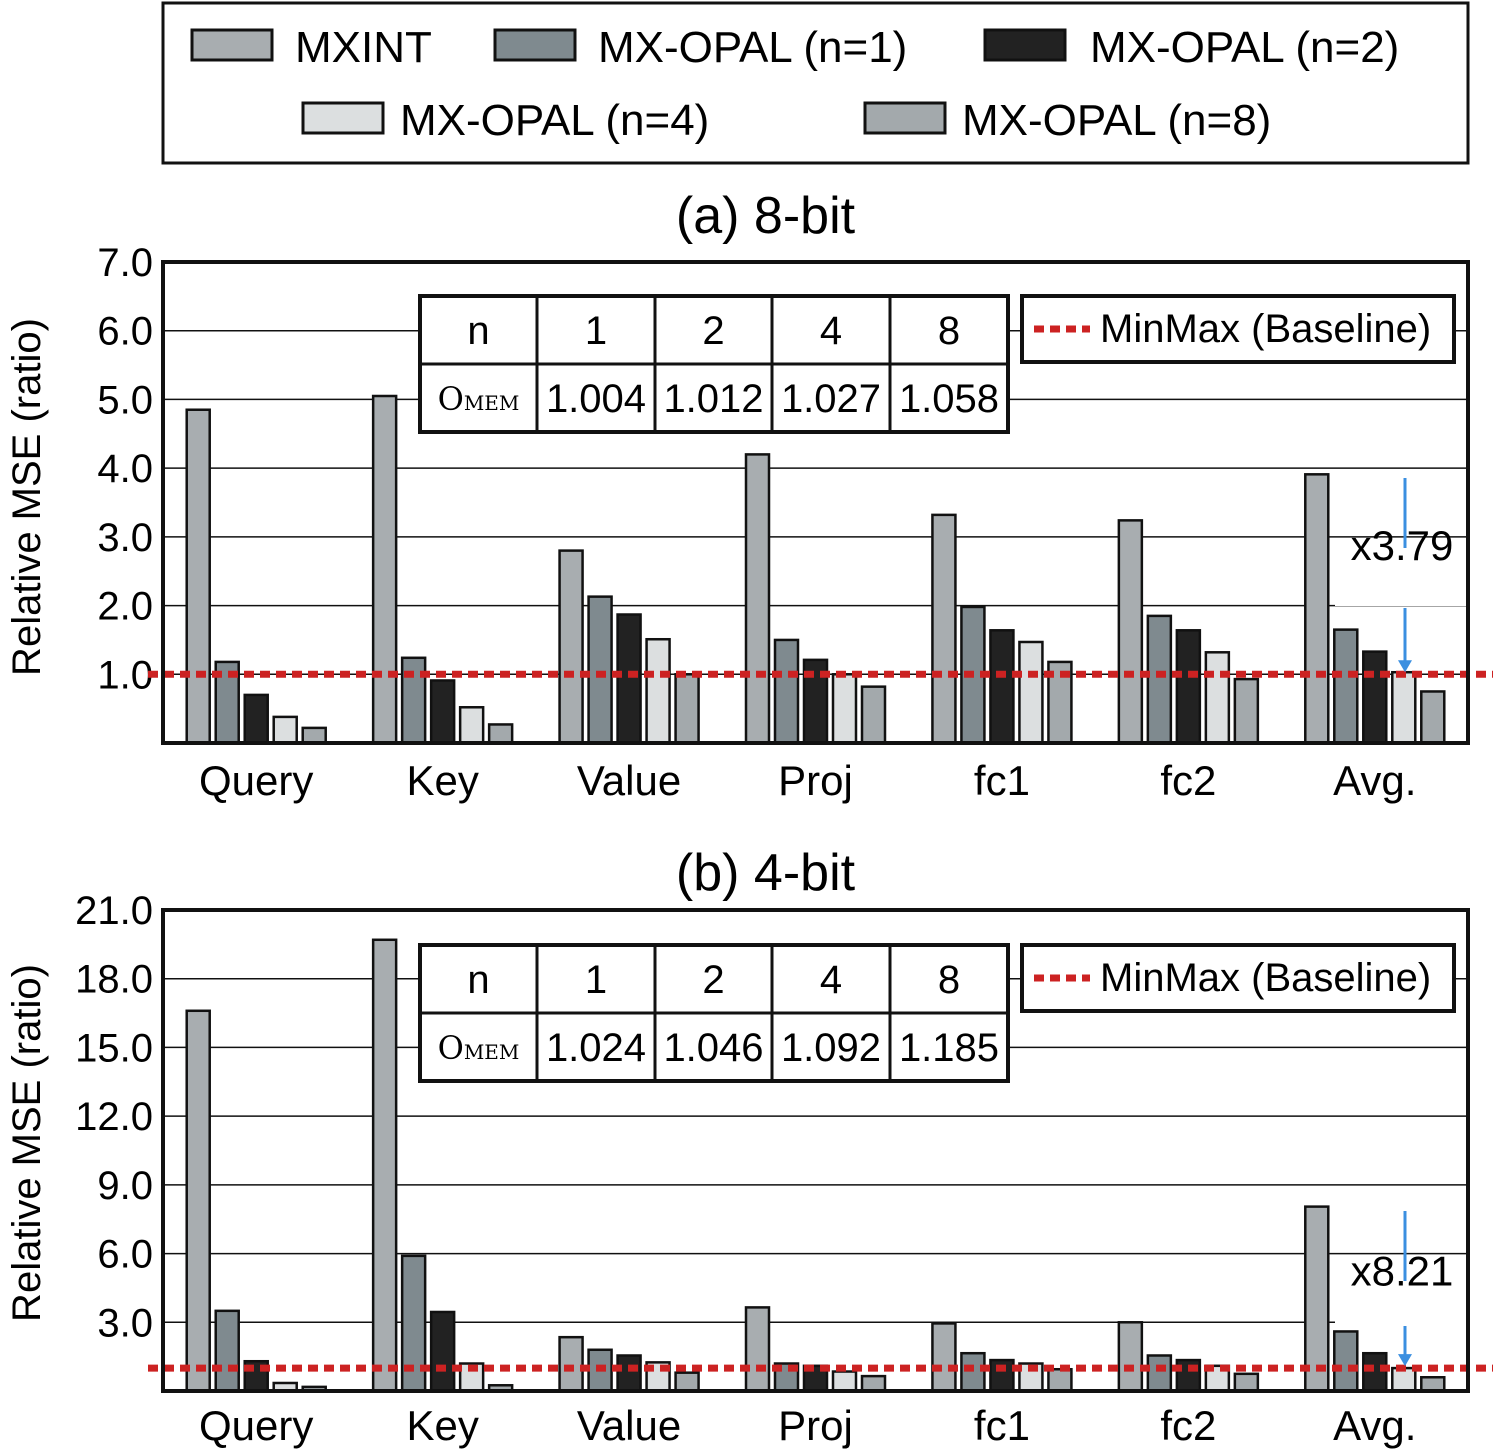 The image size is (1493, 1456). I want to click on chart-title: (a) 8-bit, so click(766, 216).